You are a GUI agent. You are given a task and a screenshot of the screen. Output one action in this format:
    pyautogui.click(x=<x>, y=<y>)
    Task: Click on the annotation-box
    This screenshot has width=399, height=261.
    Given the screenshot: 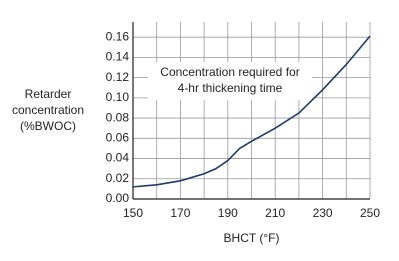 What is the action you would take?
    pyautogui.click(x=230, y=81)
    